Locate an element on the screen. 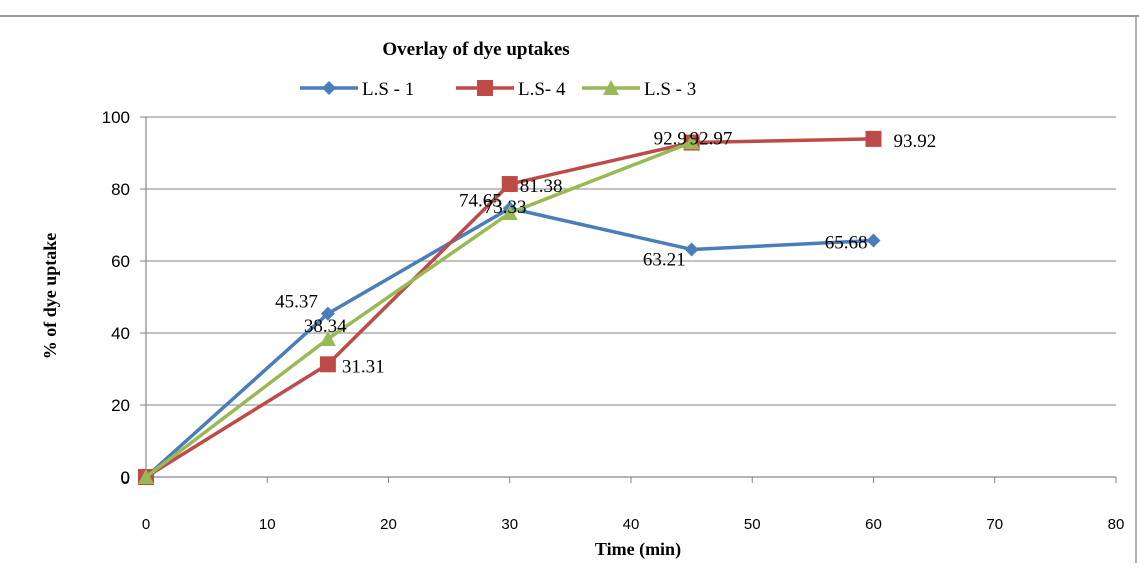  x-tick-label: 20 is located at coordinates (388, 524).